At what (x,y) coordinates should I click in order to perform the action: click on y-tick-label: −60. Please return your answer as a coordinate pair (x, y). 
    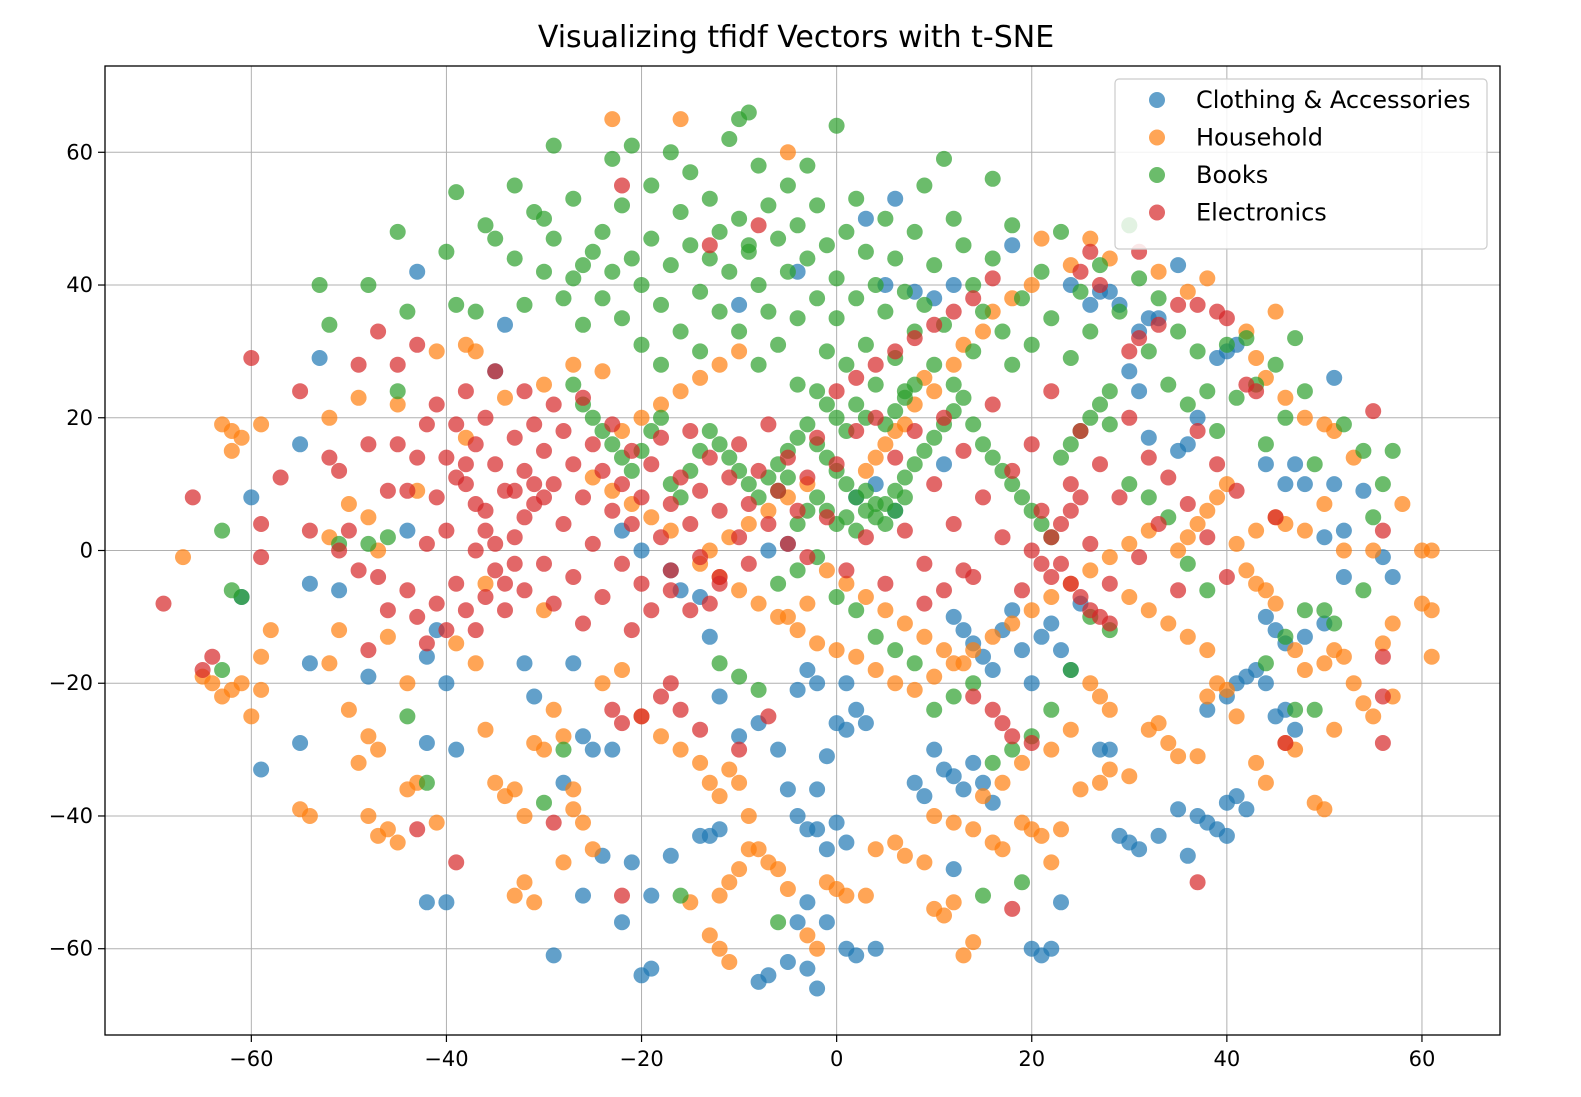
    Looking at the image, I should click on (71, 949).